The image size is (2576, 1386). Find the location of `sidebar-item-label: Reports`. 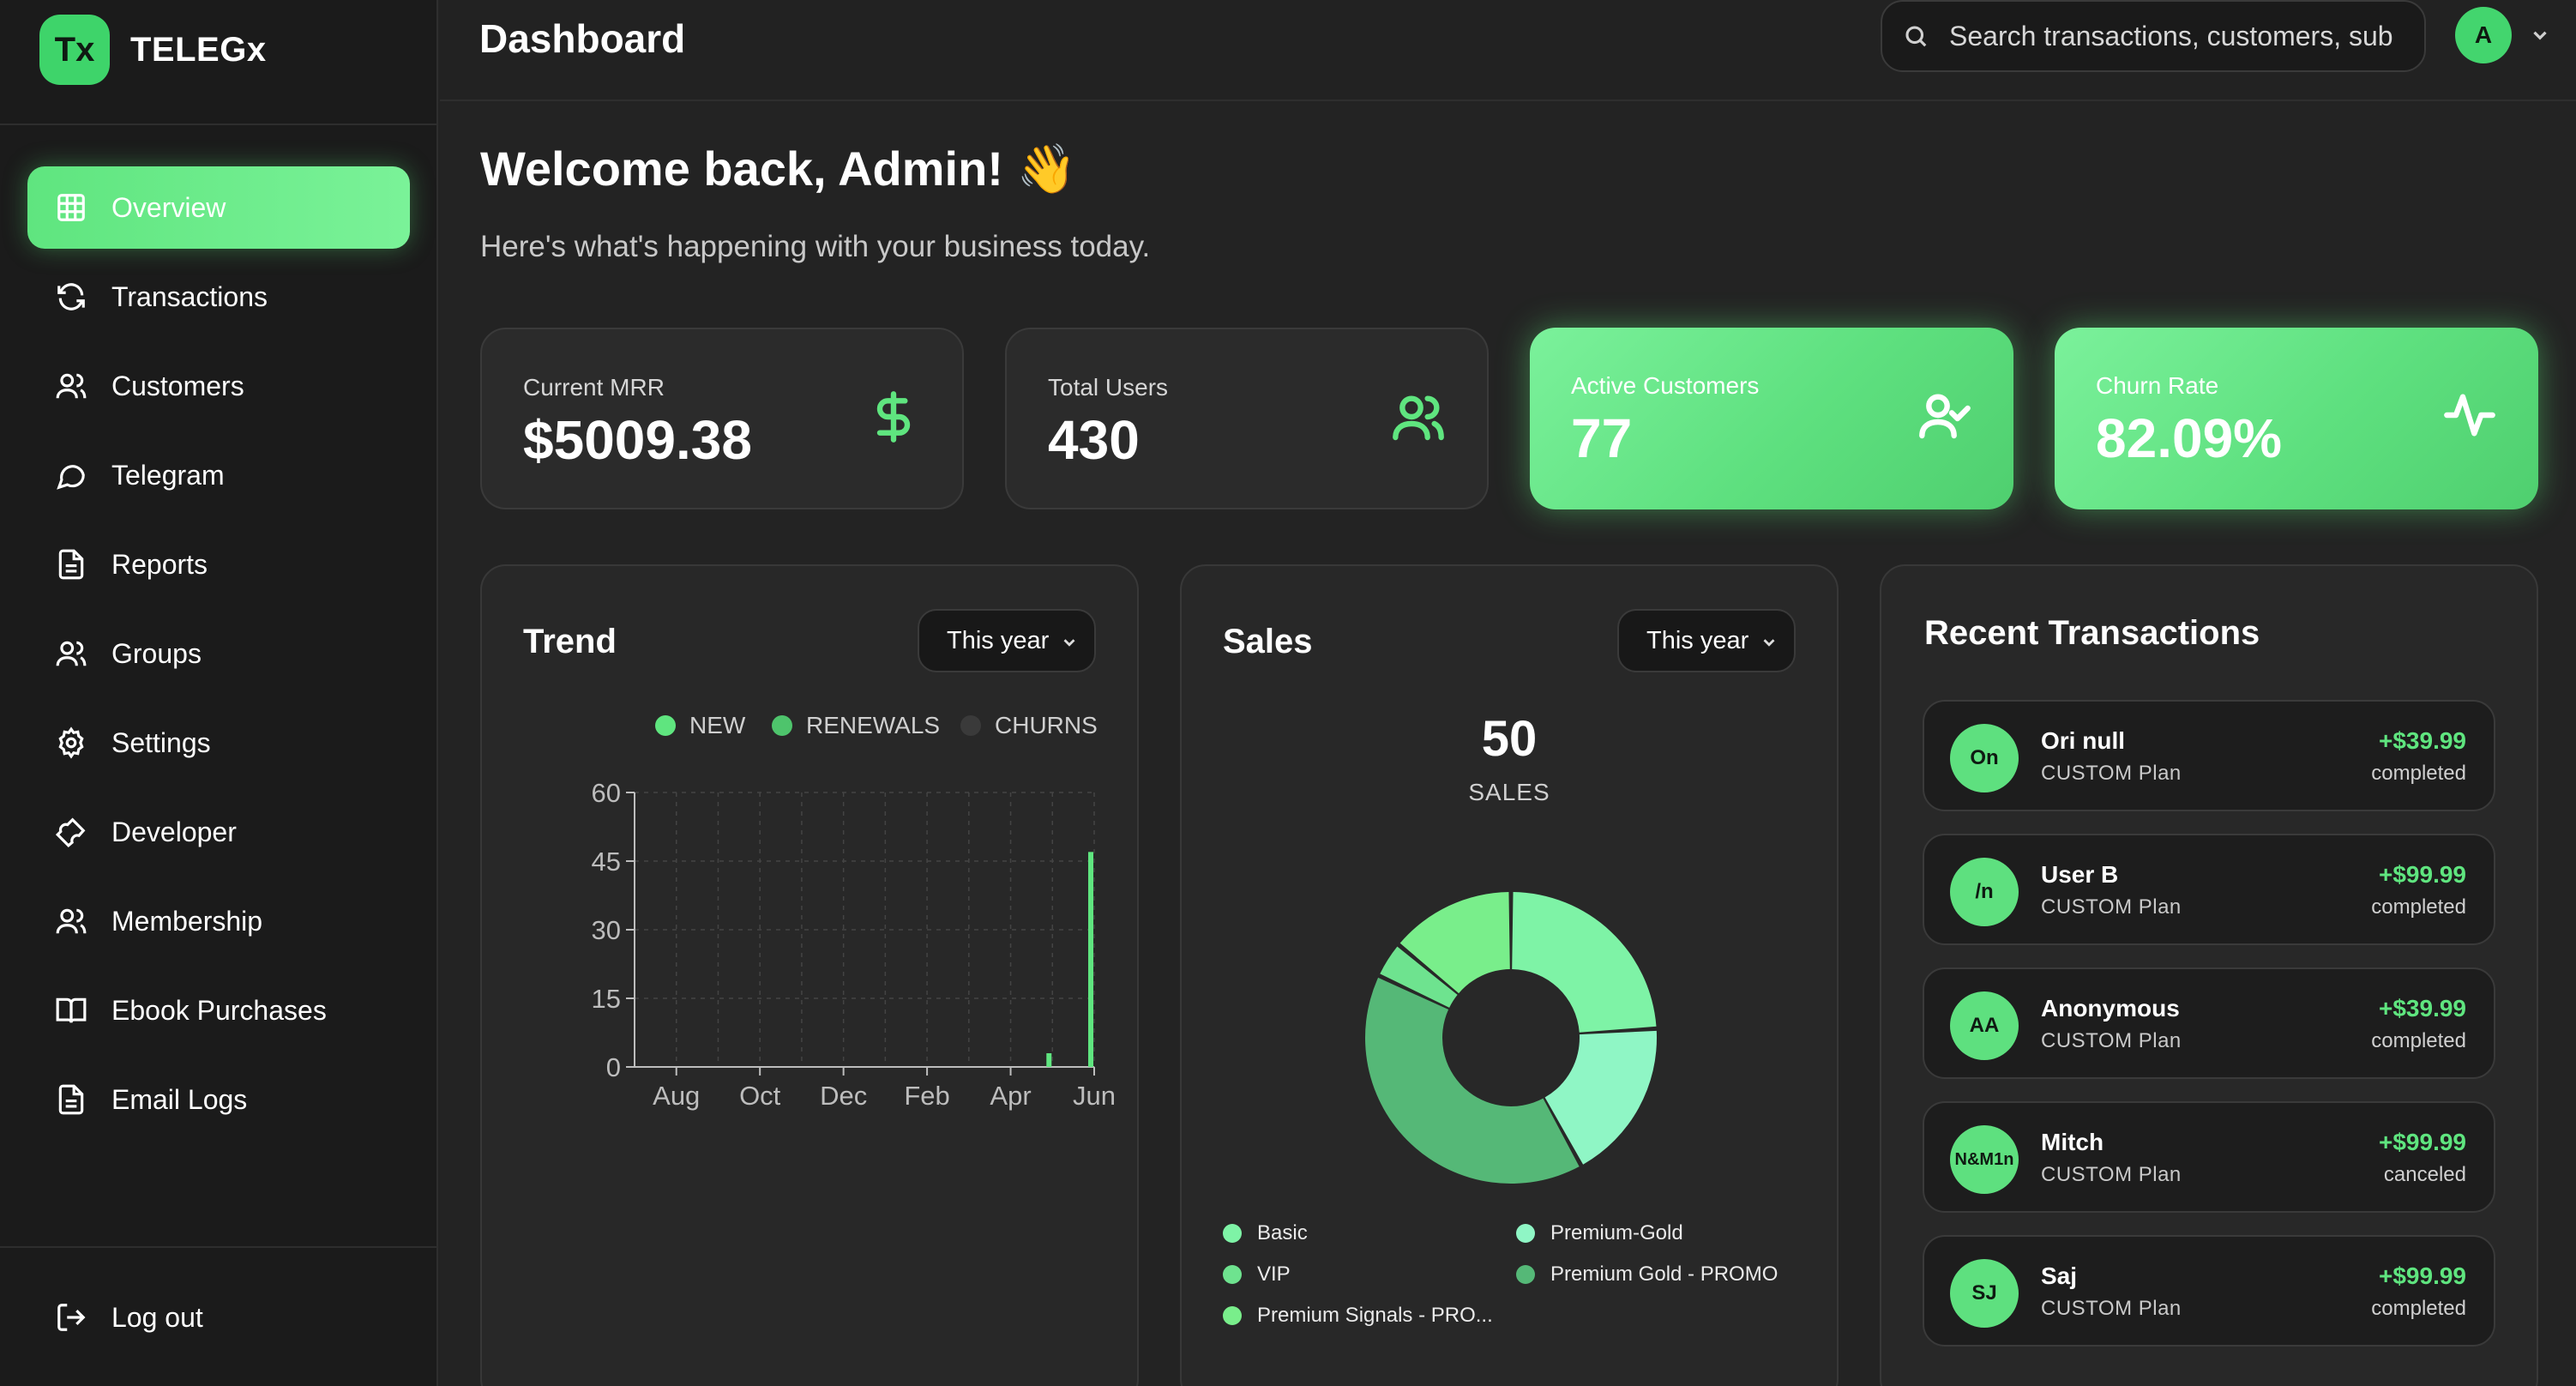

sidebar-item-label: Reports is located at coordinates (159, 564).